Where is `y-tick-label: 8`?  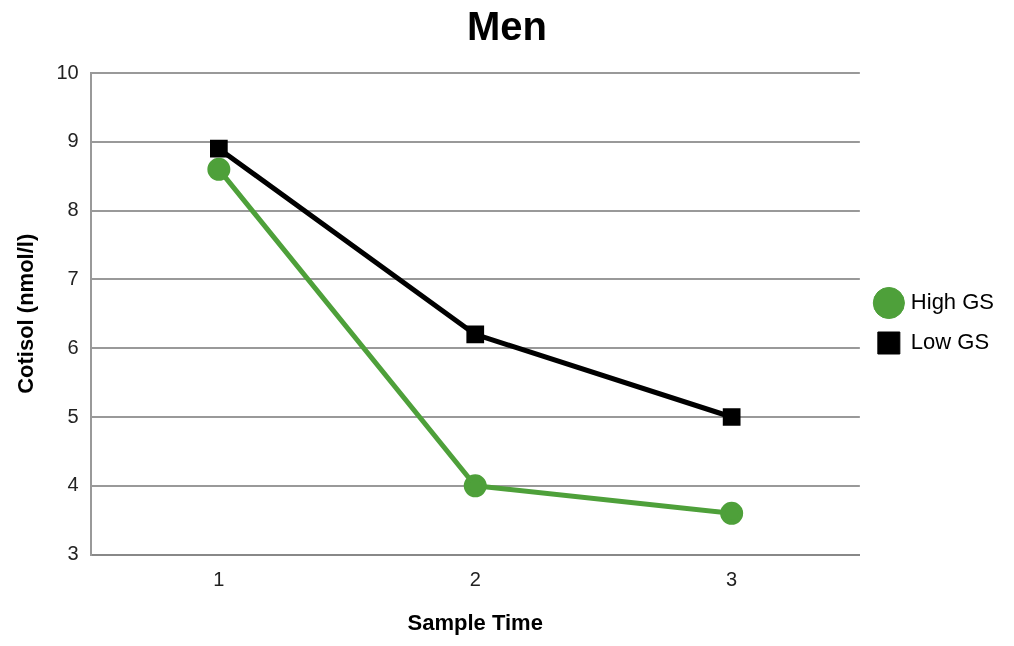 y-tick-label: 8 is located at coordinates (73, 209).